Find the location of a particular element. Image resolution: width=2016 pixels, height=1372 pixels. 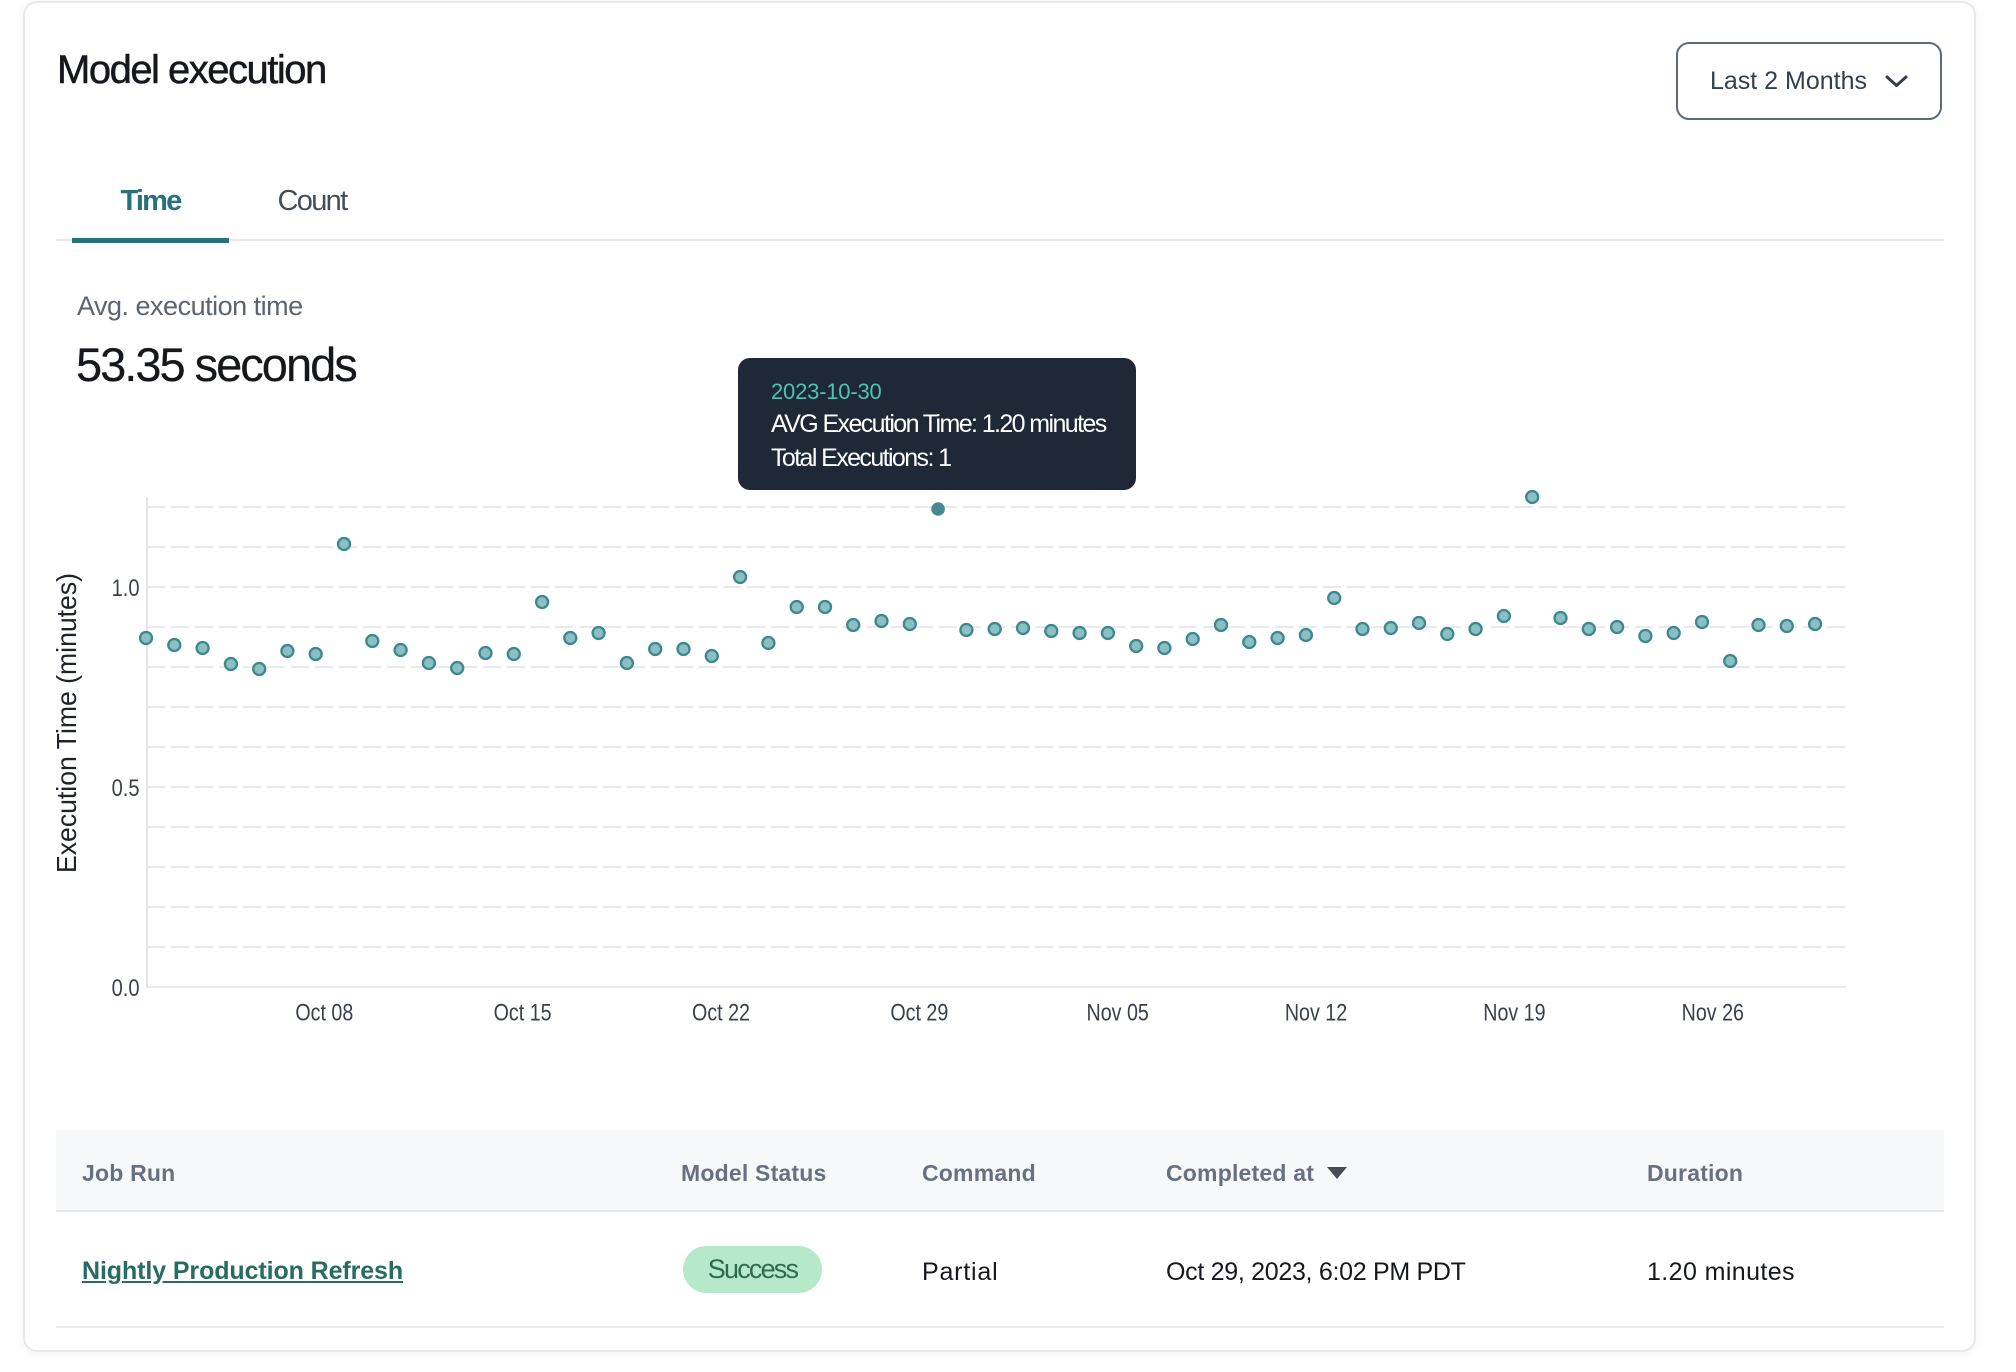

svg-text: 1.0 is located at coordinates (126, 587).